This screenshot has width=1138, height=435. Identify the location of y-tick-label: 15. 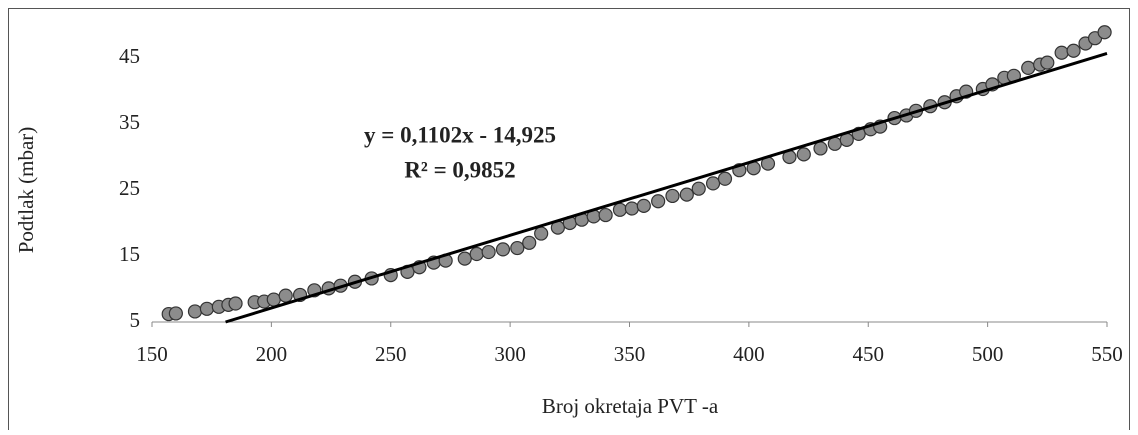
(129, 254).